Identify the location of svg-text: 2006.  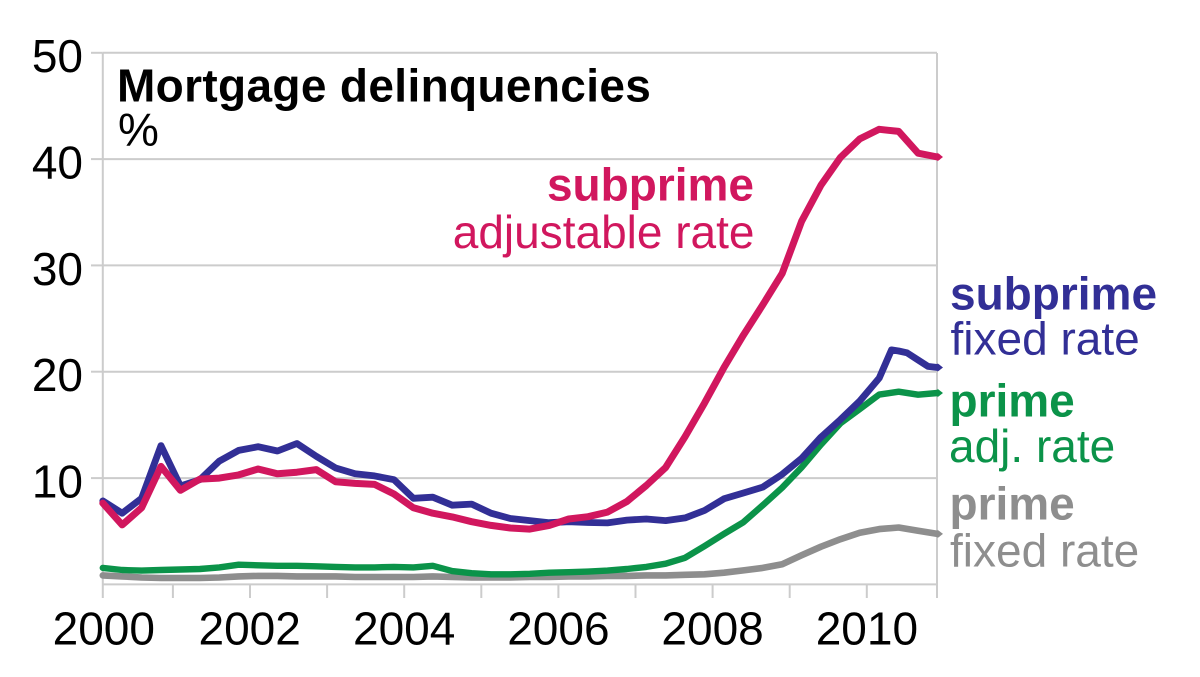
(558, 629).